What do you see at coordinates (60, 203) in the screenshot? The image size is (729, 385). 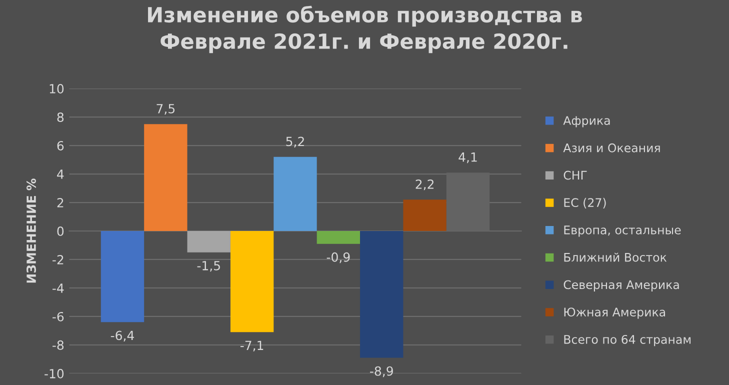 I see `y-tick-label: 2` at bounding box center [60, 203].